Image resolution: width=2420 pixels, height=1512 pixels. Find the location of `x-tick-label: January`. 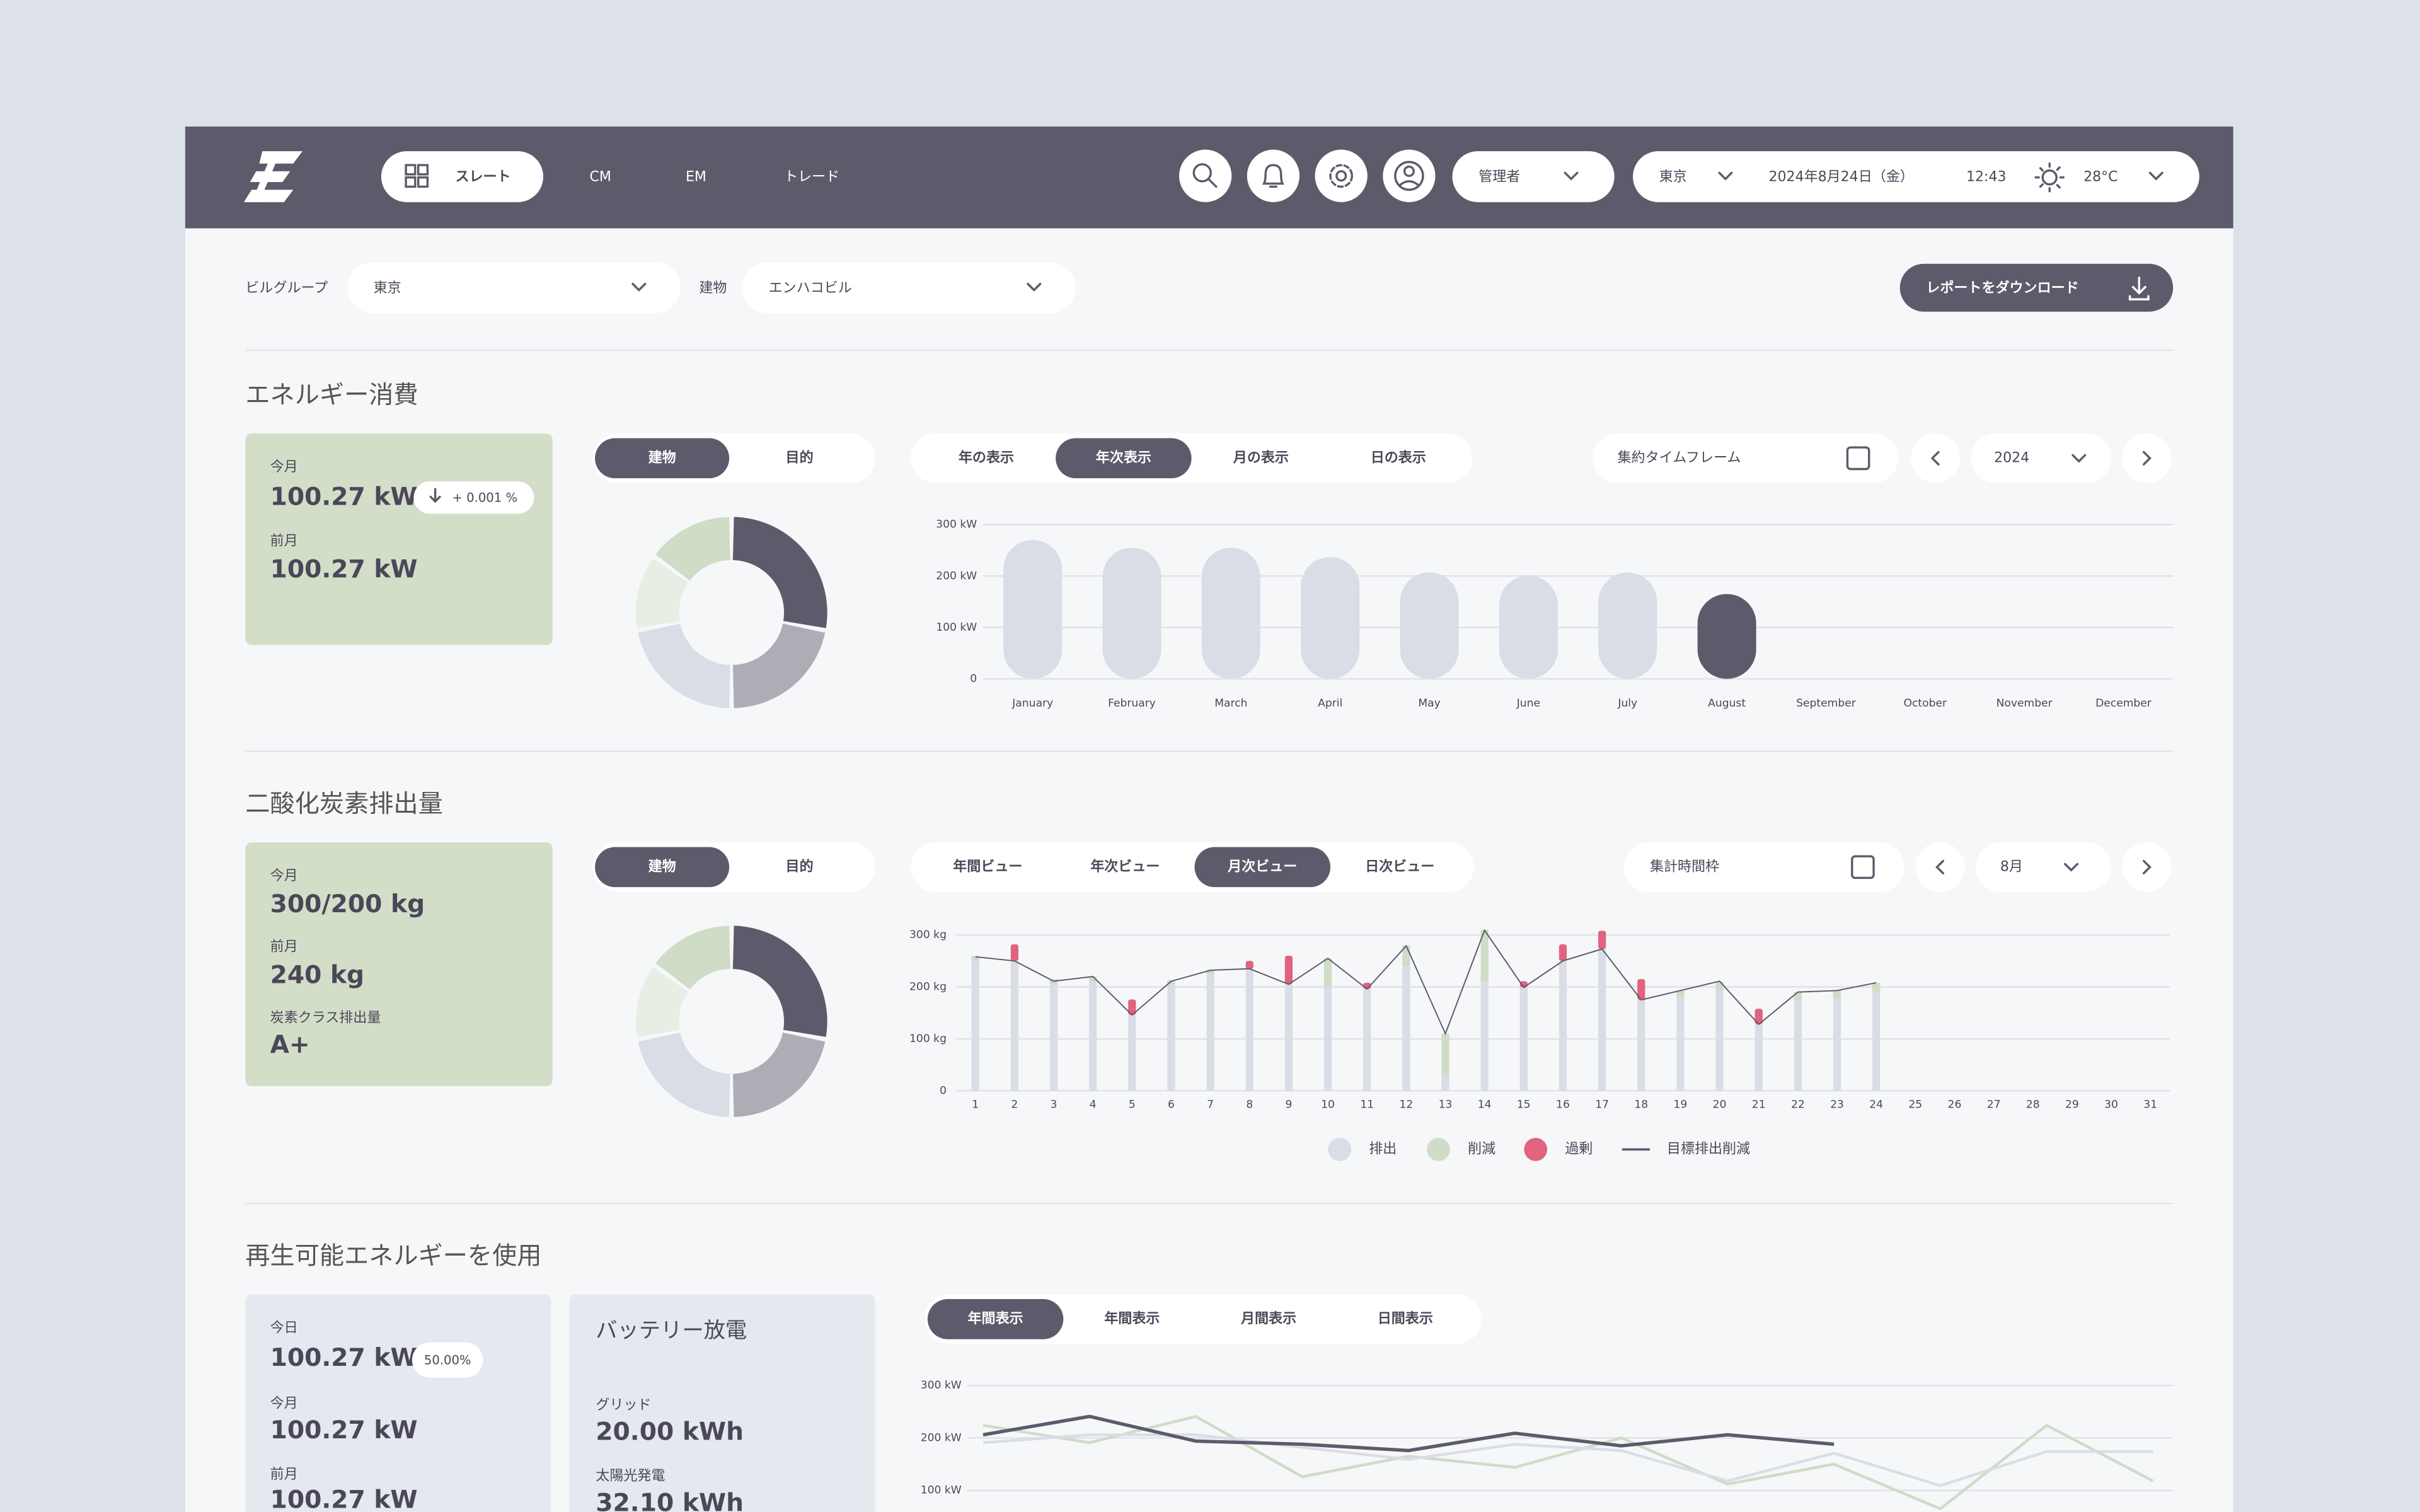

x-tick-label: January is located at coordinates (1032, 703).